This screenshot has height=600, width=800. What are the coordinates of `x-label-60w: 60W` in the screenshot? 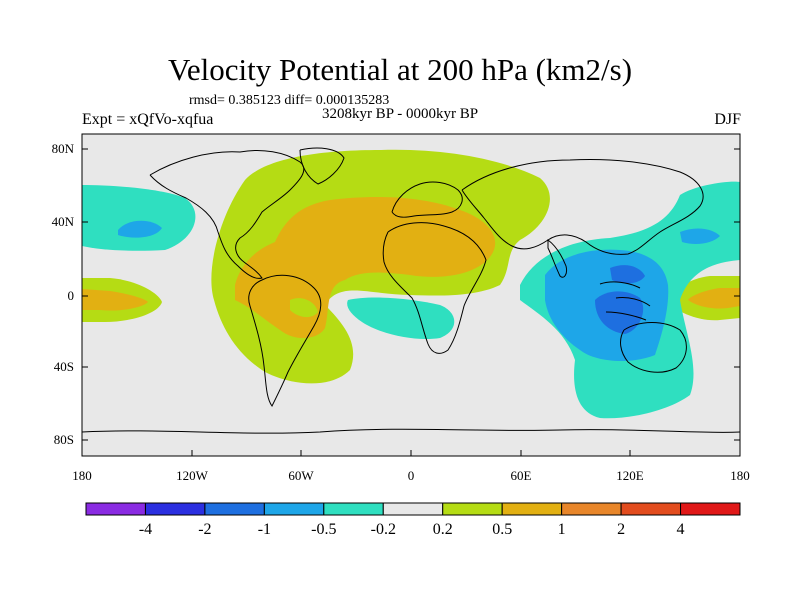 It's located at (301, 475).